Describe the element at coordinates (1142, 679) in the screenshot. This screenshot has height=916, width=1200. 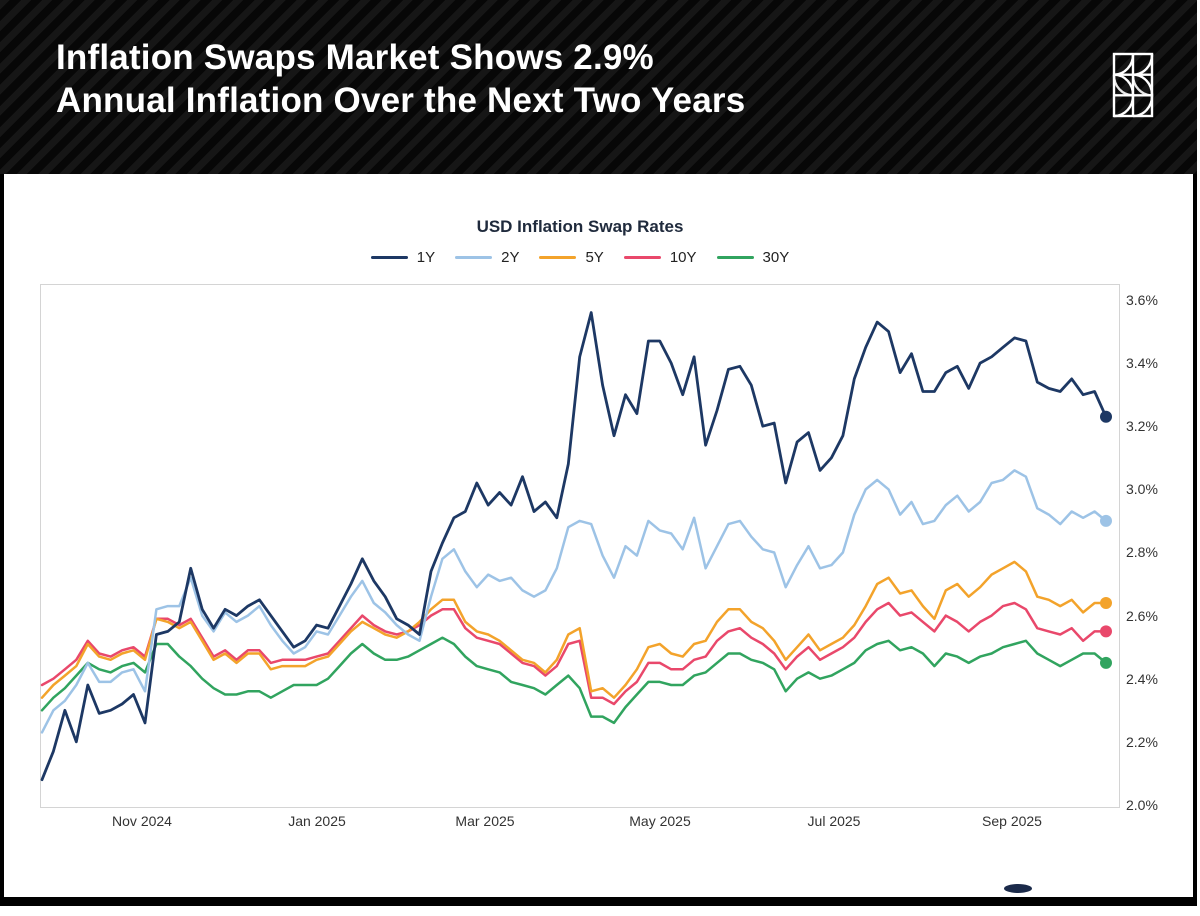
I see `y-axis-tick-label: 2.4%` at that location.